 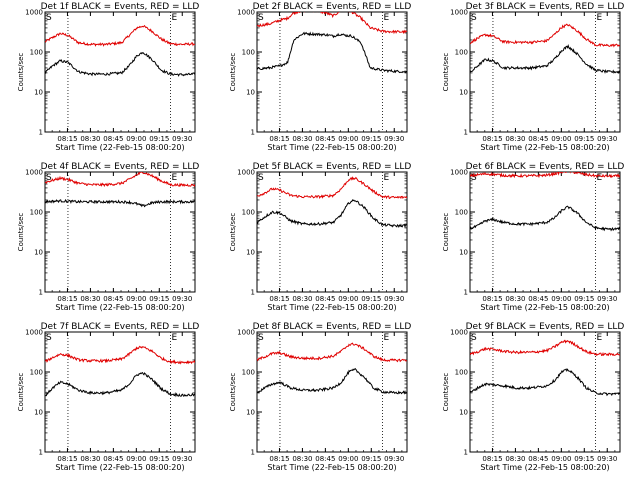 I want to click on panel-title: Det 6f BLACK = Events, RED = LLD, so click(x=545, y=167).